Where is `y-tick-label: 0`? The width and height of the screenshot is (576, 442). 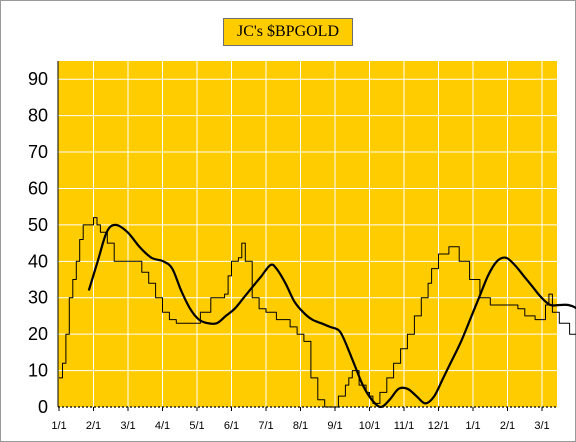 y-tick-label: 0 is located at coordinates (43, 407).